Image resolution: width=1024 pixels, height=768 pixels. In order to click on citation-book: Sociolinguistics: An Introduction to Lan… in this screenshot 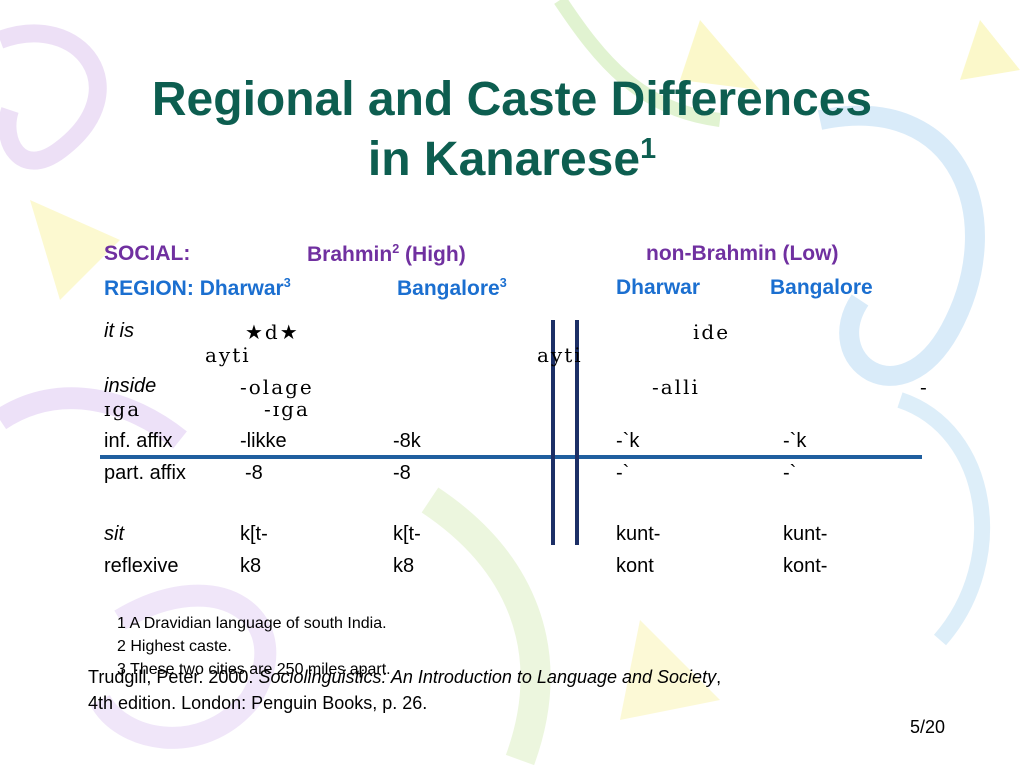, I will do `click(487, 677)`.